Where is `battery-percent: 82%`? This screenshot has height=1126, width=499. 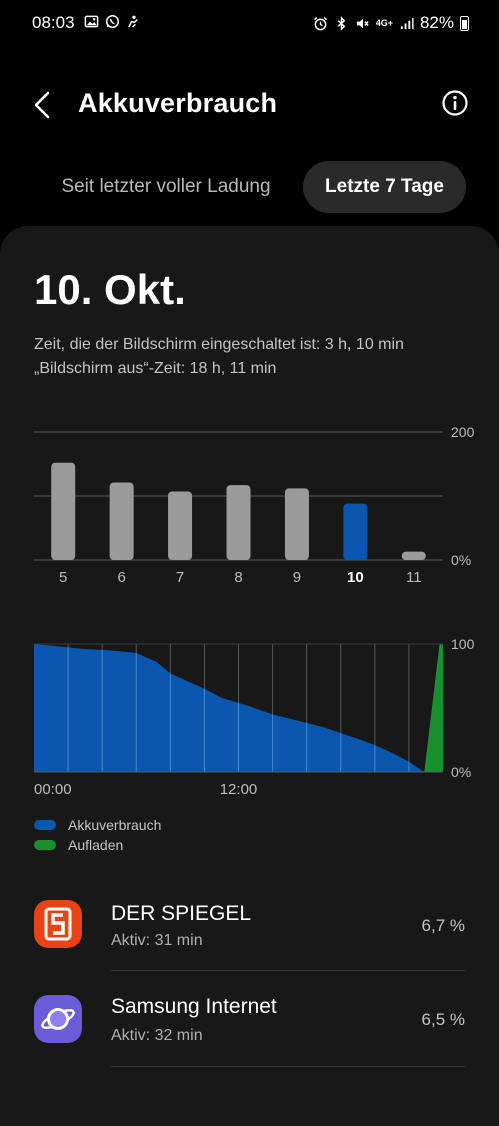 battery-percent: 82% is located at coordinates (436, 22).